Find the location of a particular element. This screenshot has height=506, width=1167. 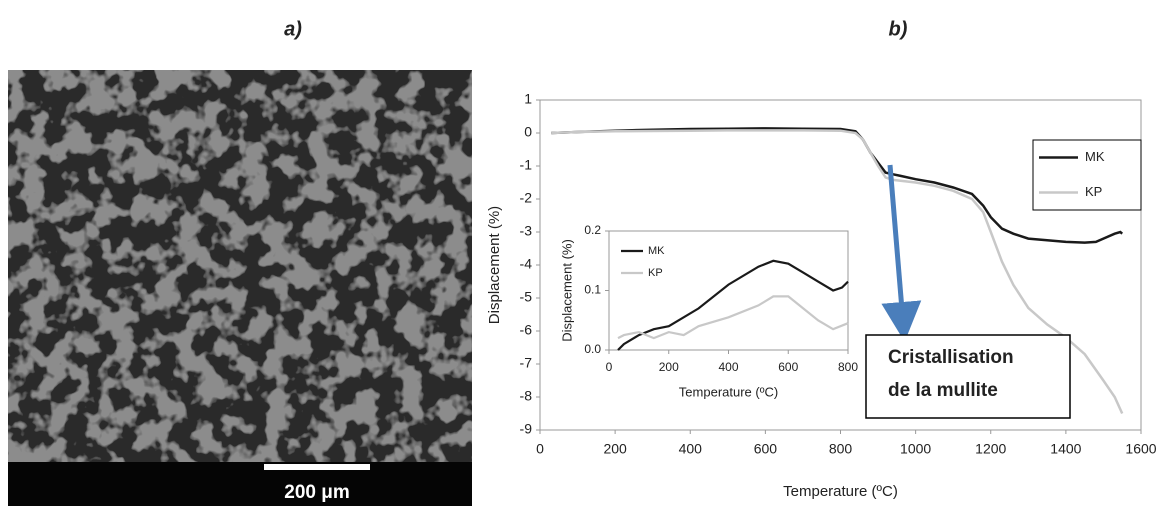

x-tick-label: 1400 is located at coordinates (1065, 449).